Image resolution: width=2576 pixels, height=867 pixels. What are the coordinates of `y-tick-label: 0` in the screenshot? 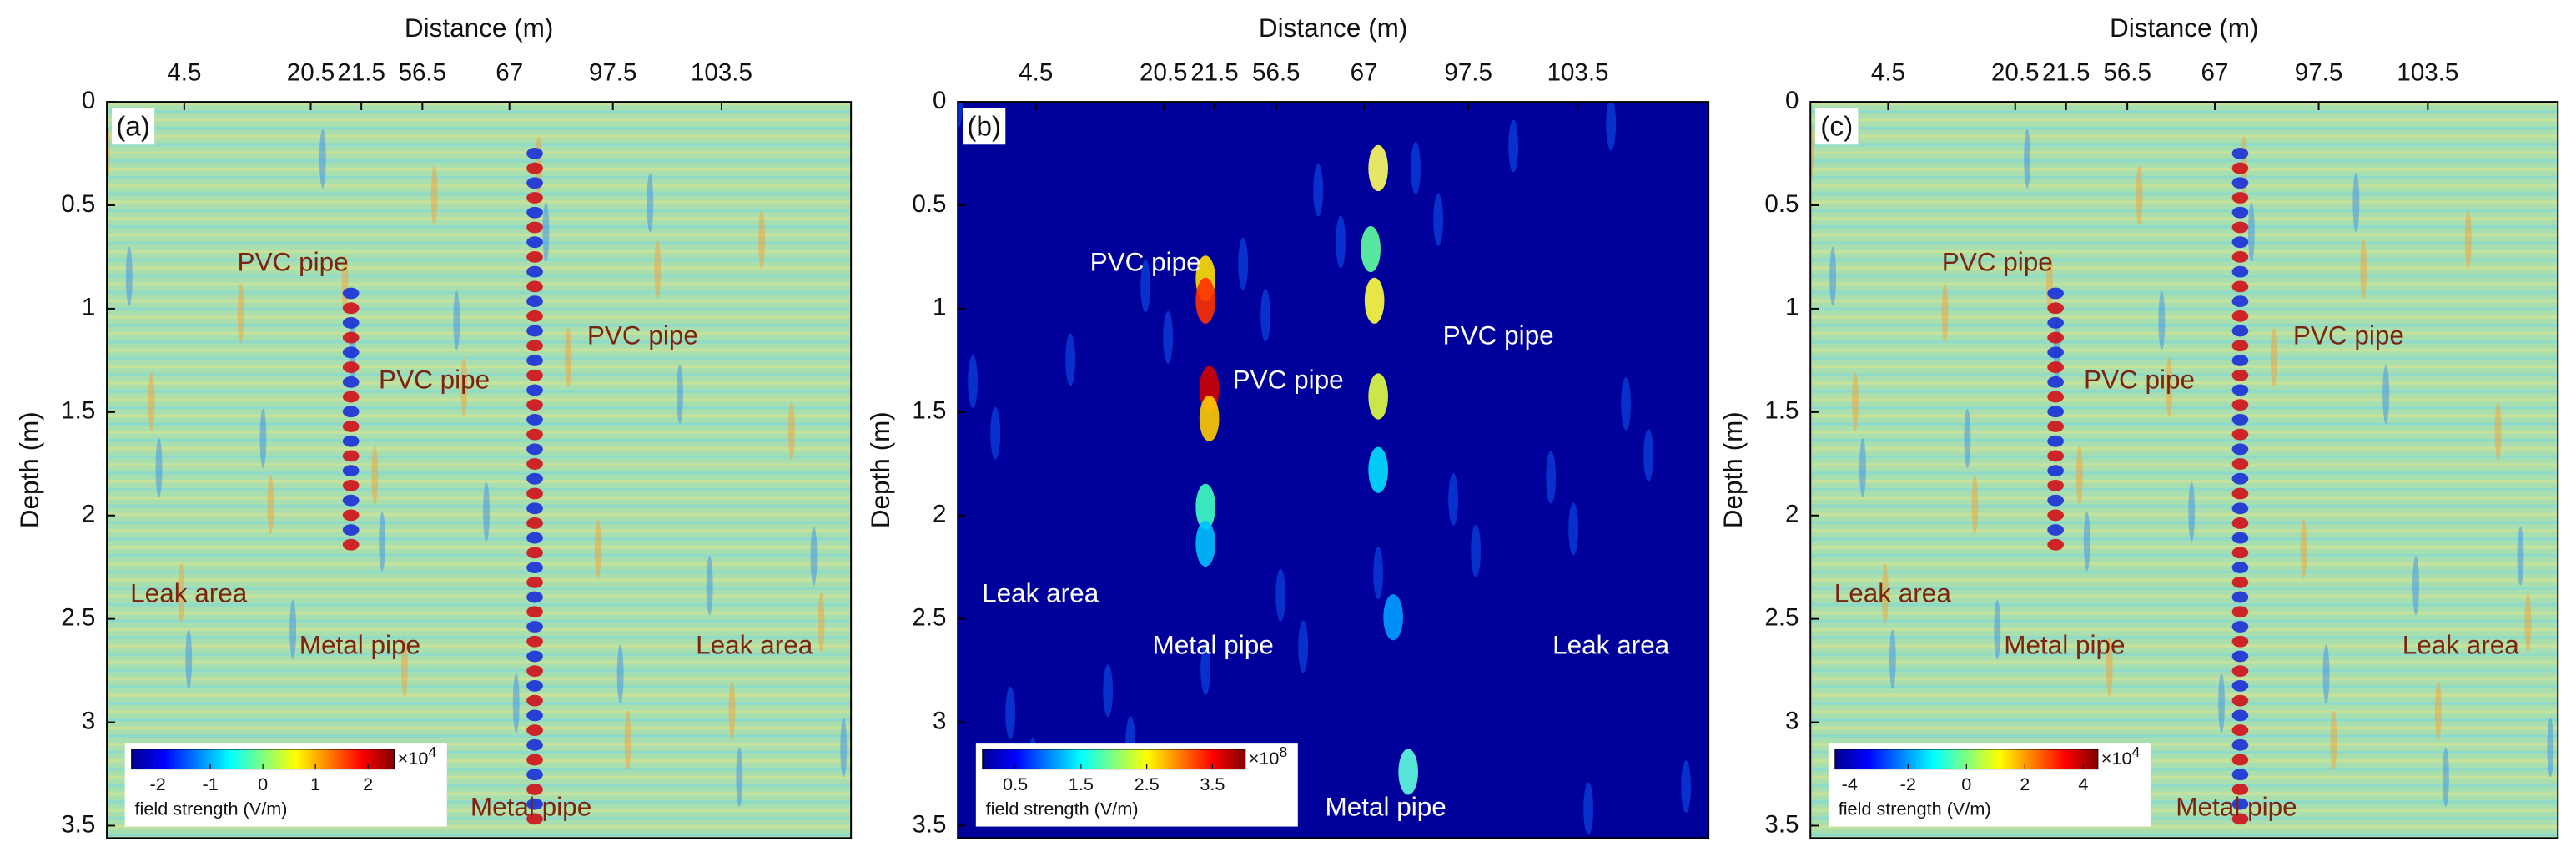 It's located at (88, 101).